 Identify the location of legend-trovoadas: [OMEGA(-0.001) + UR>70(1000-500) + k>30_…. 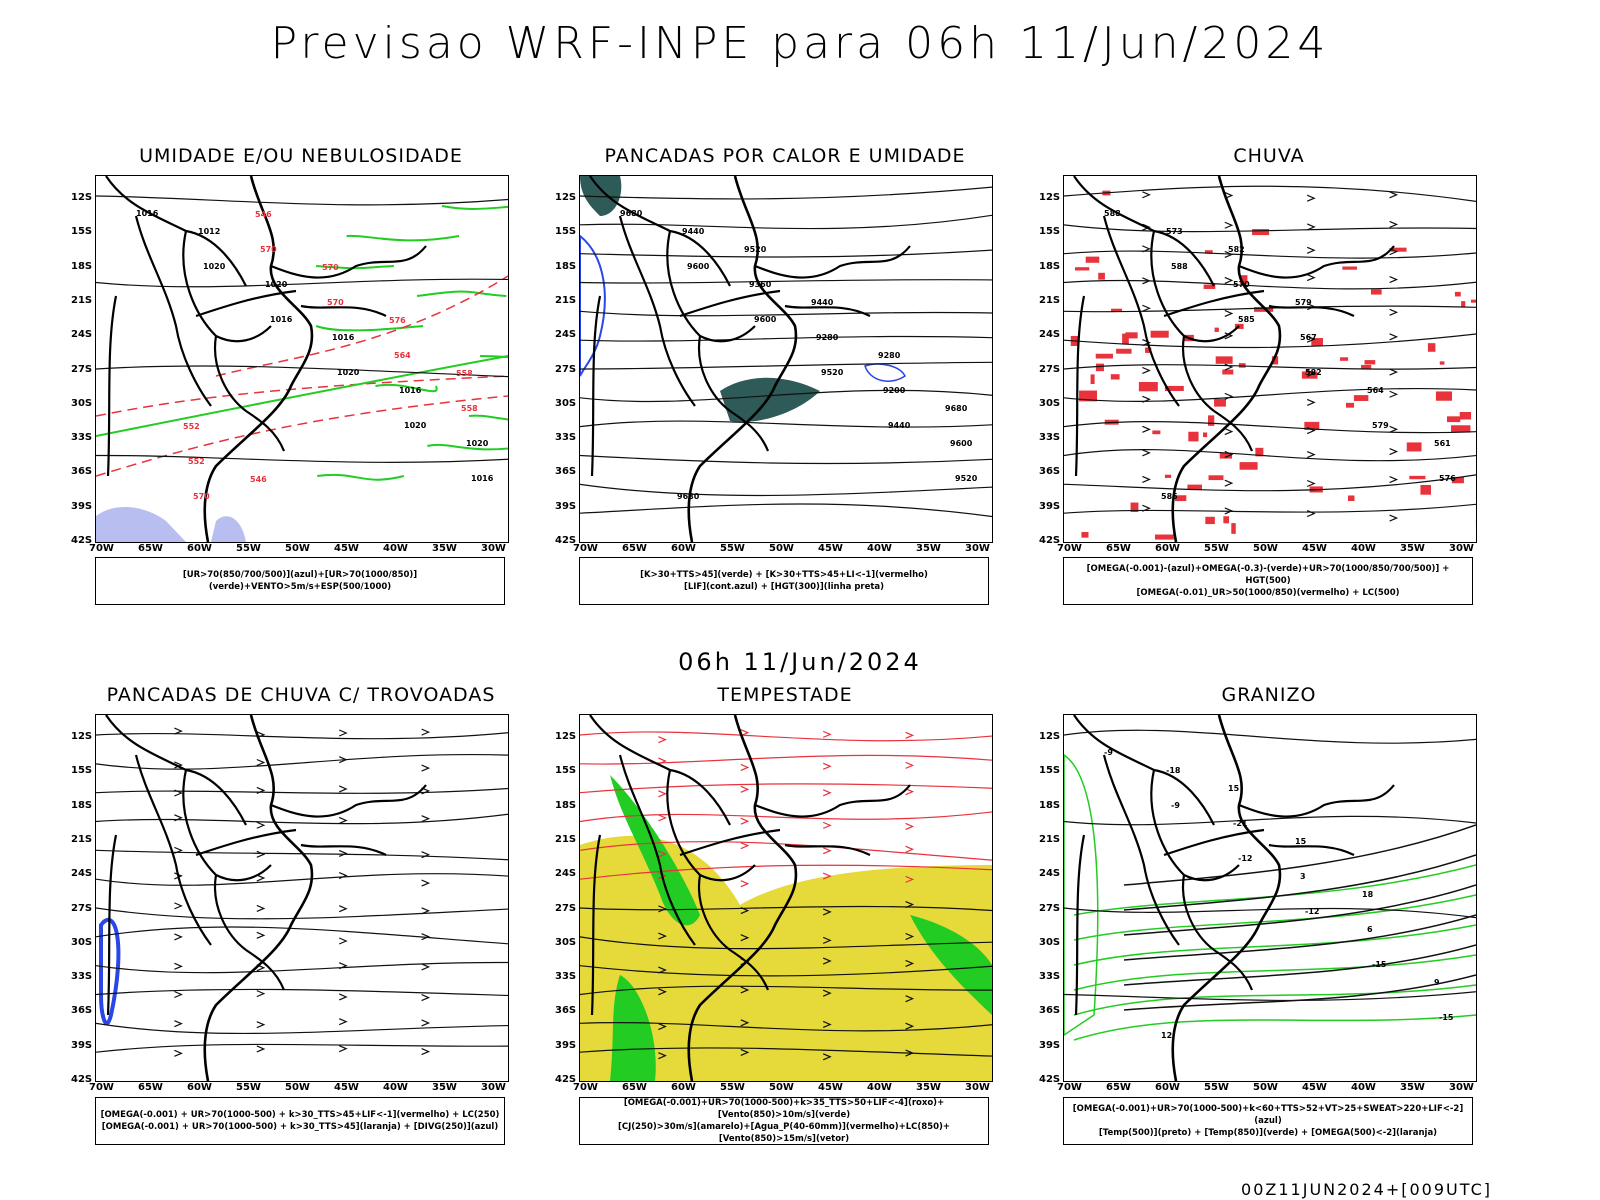
(300, 1121).